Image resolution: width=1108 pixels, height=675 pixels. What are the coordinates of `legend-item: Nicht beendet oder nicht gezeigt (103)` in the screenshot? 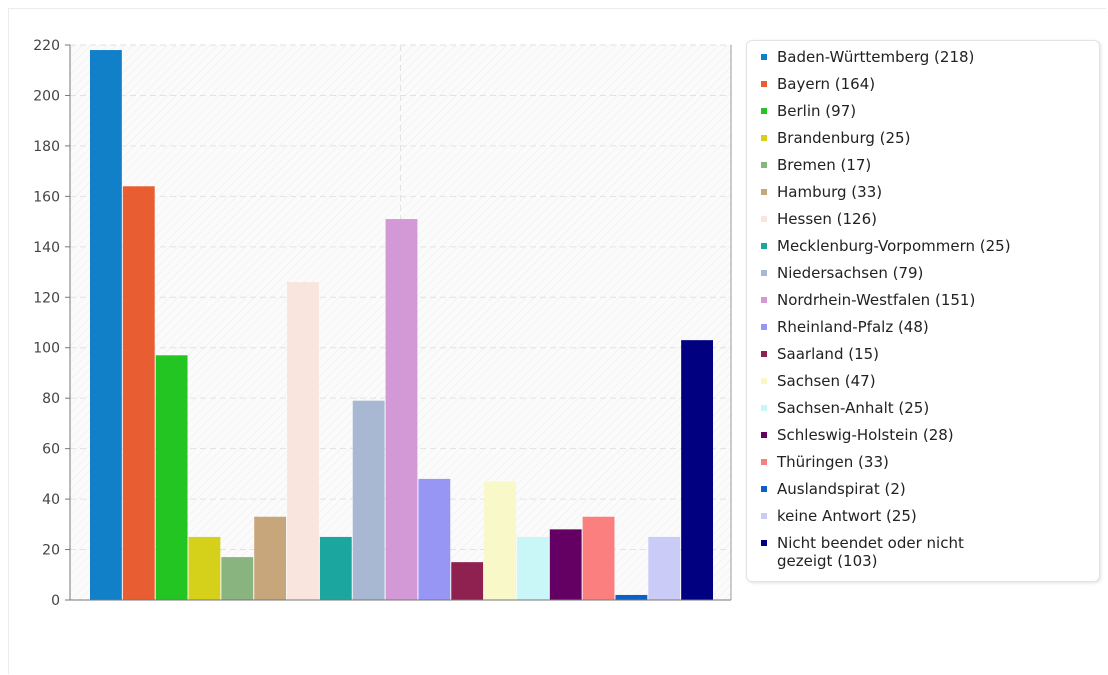 It's located at (879, 552).